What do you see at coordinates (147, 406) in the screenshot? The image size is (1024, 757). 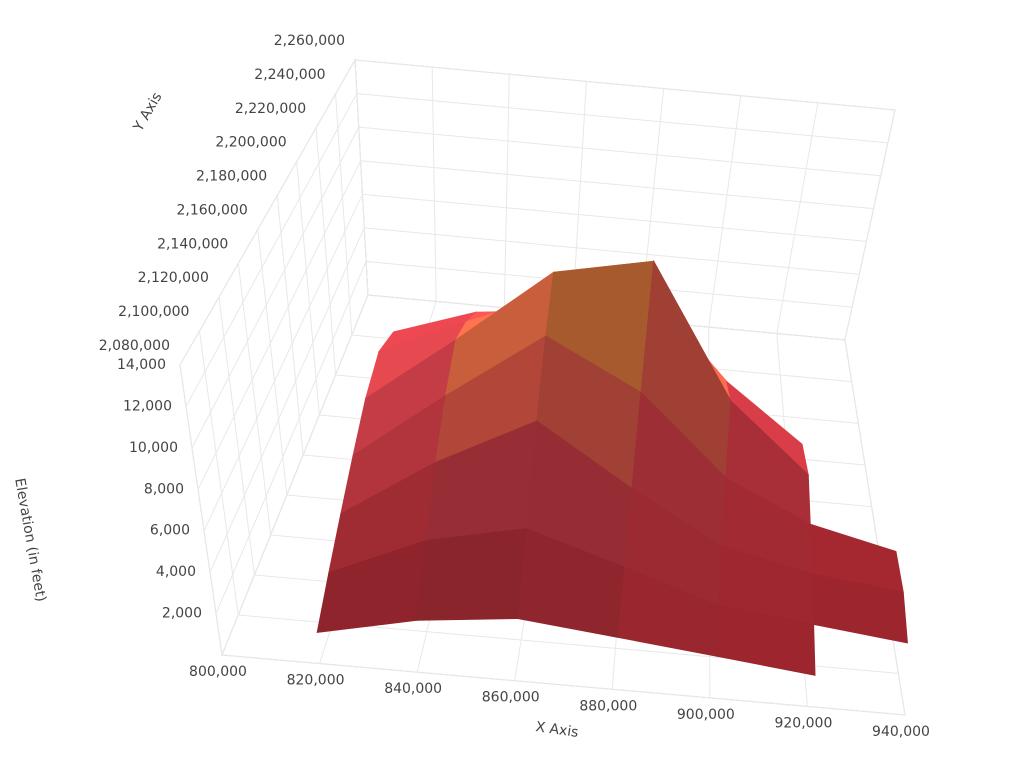 I see `z-tick-label: 12,000` at bounding box center [147, 406].